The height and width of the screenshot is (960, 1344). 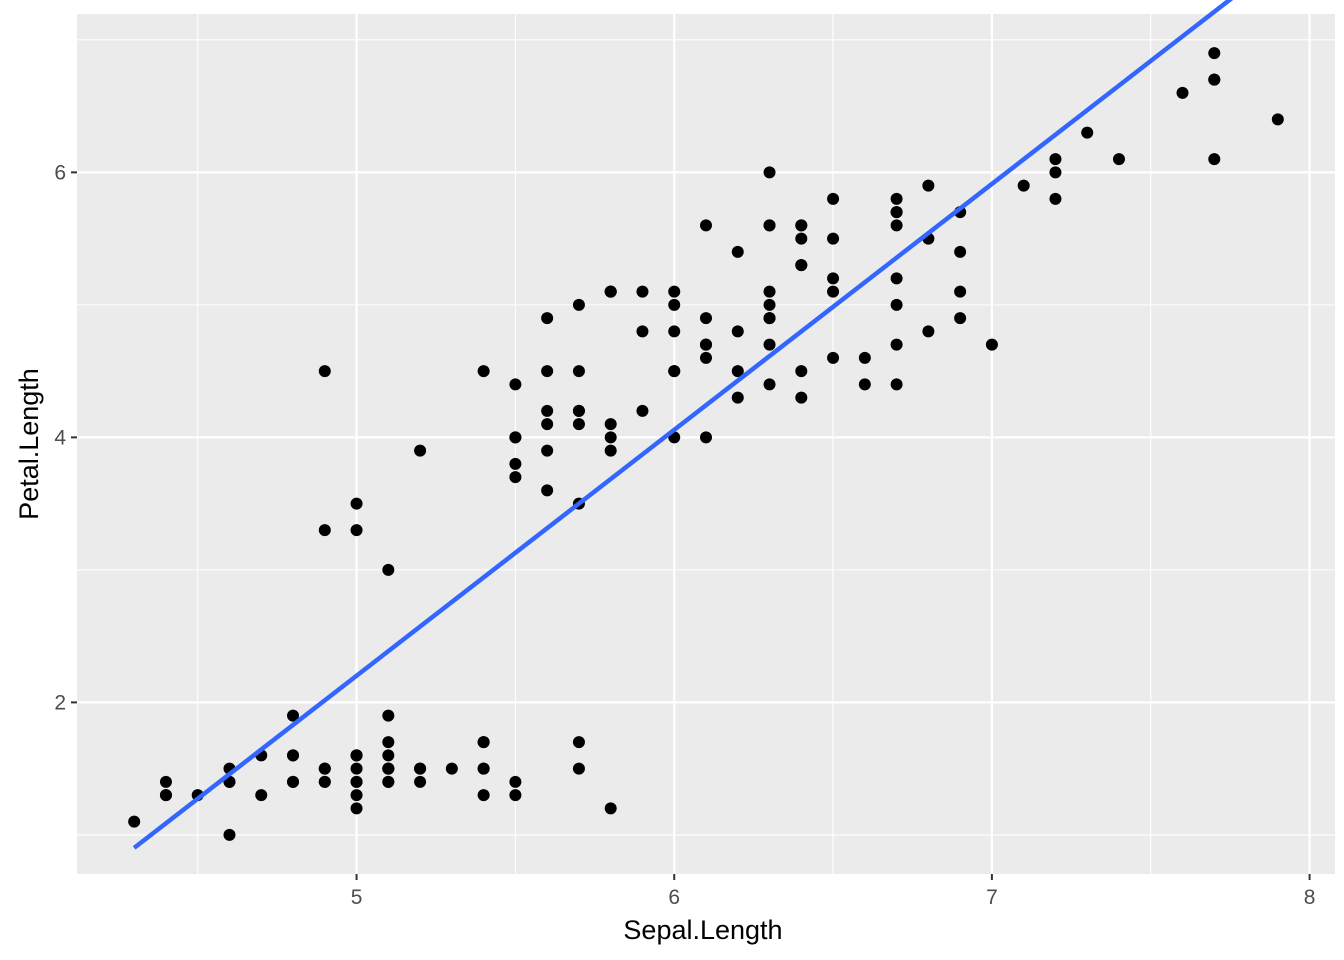 What do you see at coordinates (1310, 897) in the screenshot?
I see `x-tick-label: 8` at bounding box center [1310, 897].